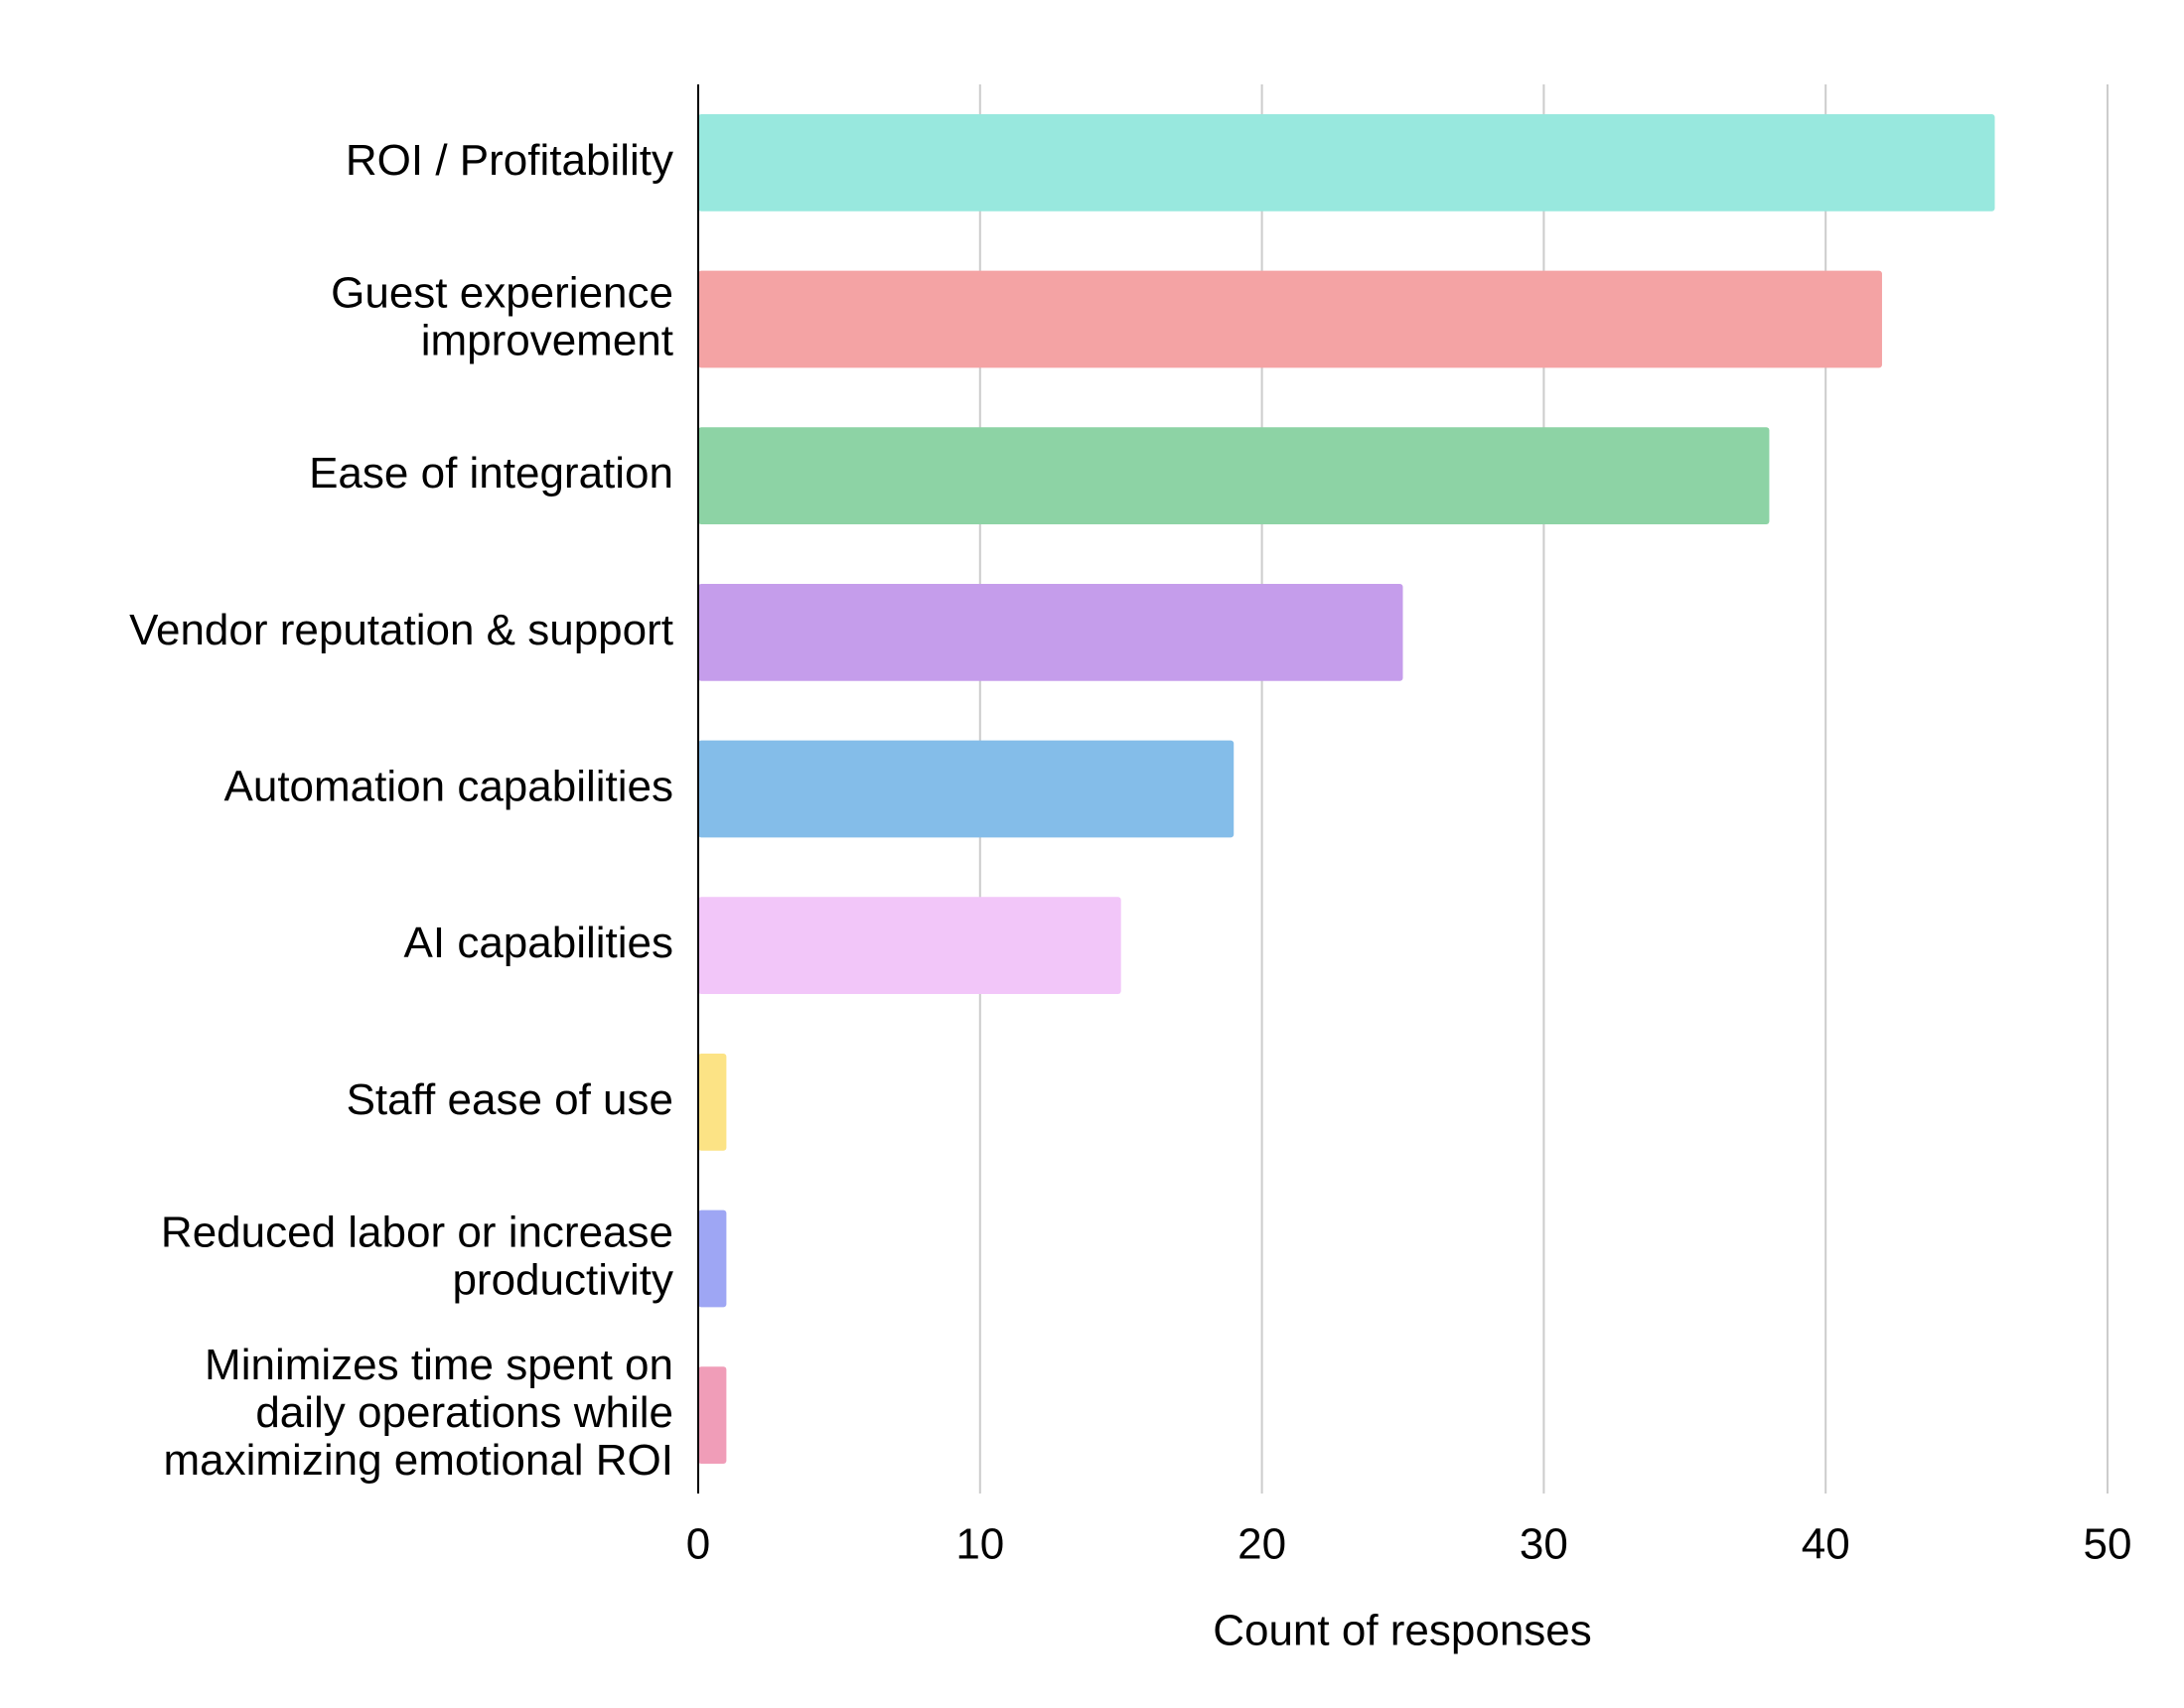  Describe the element at coordinates (1826, 1544) in the screenshot. I see `x-tick-label: 40` at that location.